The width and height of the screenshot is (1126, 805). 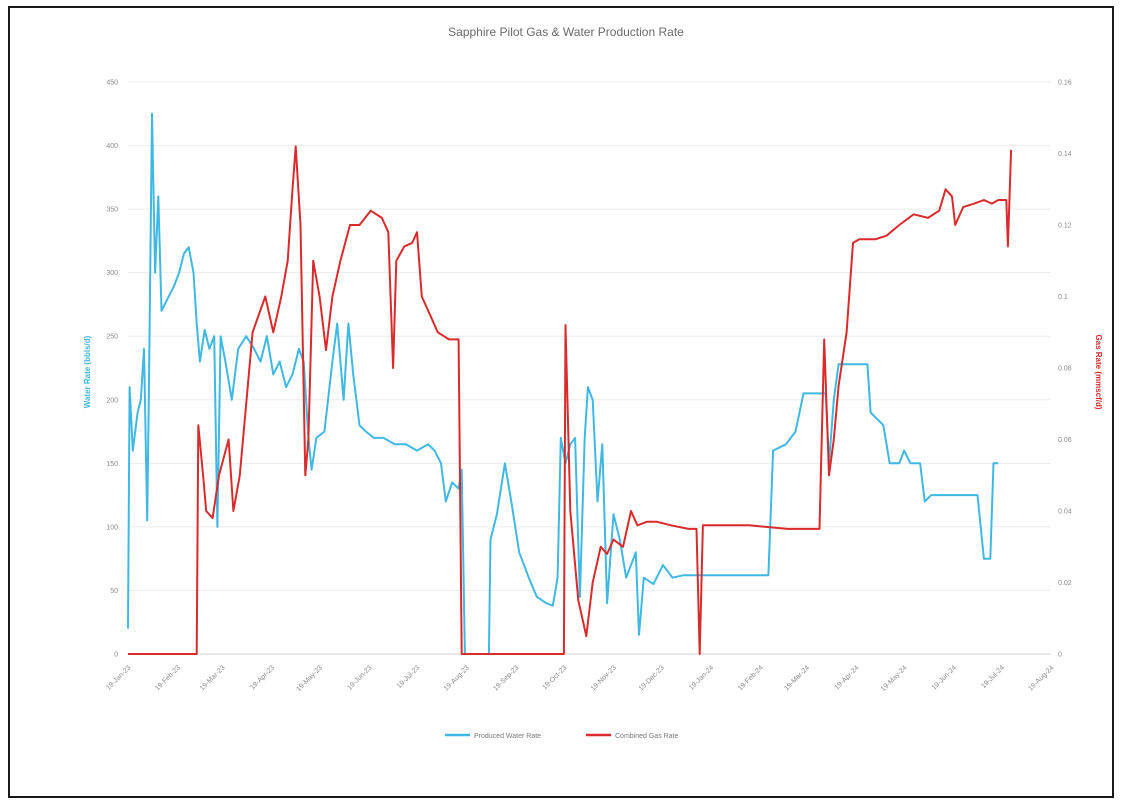 I want to click on legend-label-combined-gas-rate: Combined Gas Rate, so click(x=647, y=736).